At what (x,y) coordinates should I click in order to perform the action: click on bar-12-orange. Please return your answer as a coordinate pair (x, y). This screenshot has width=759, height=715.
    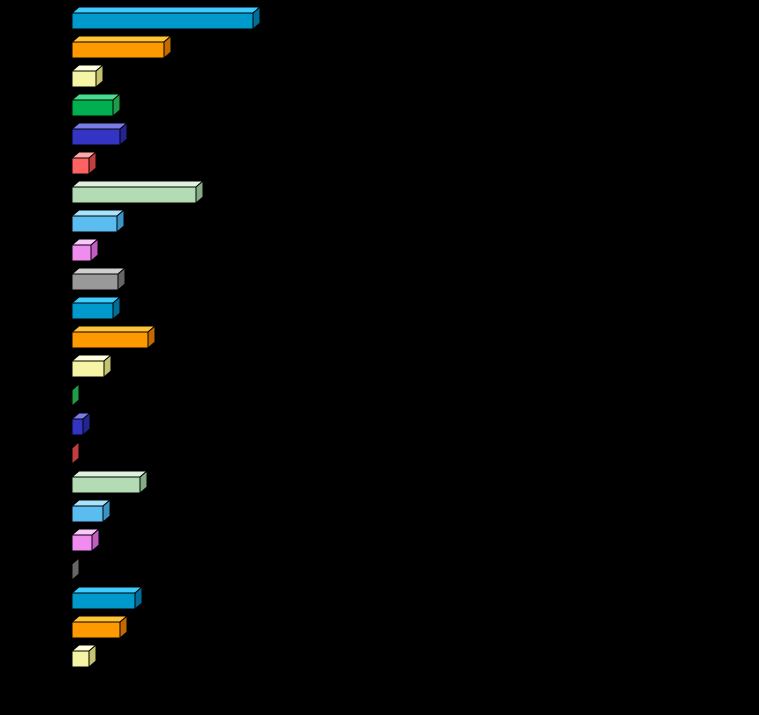
    Looking at the image, I should click on (113, 337).